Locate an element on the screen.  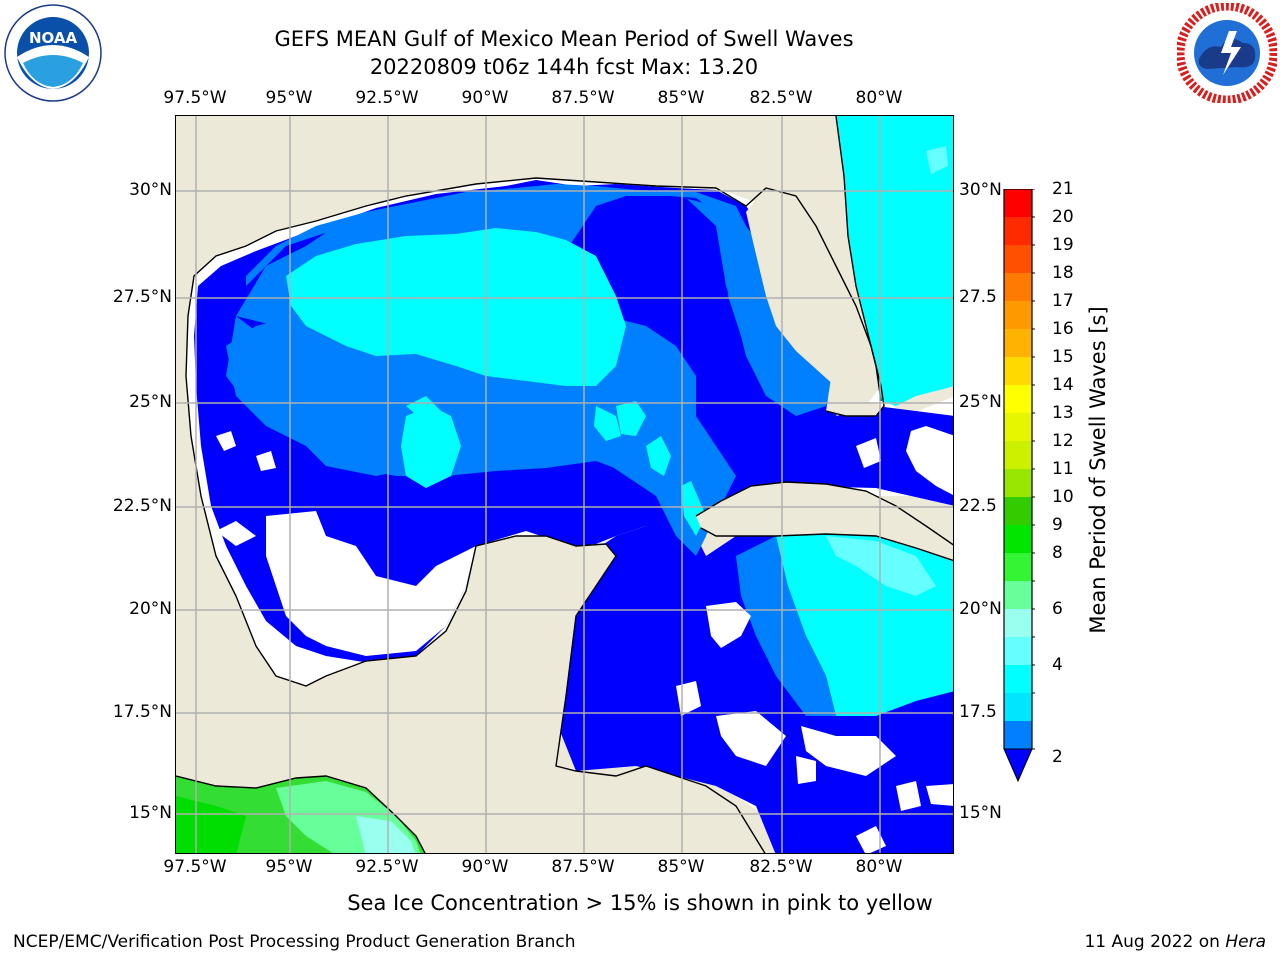
lat-label-right: 20°N is located at coordinates (980, 609).